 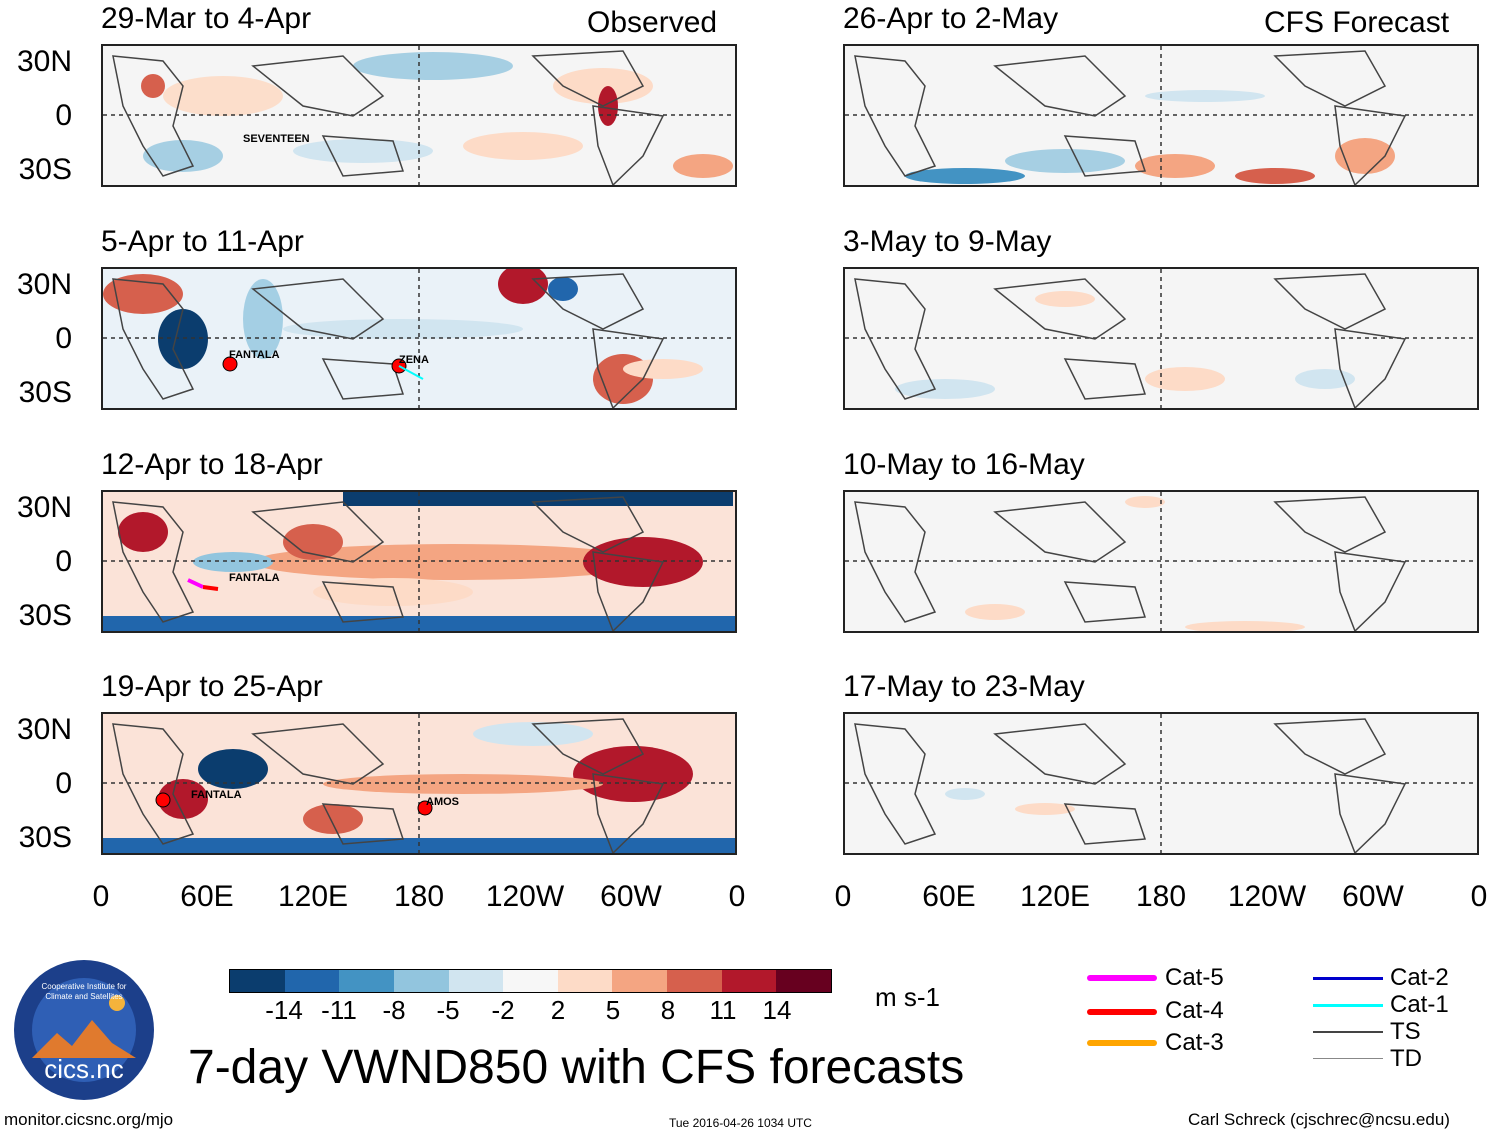 What do you see at coordinates (284, 1010) in the screenshot?
I see `colorbar-label: -14` at bounding box center [284, 1010].